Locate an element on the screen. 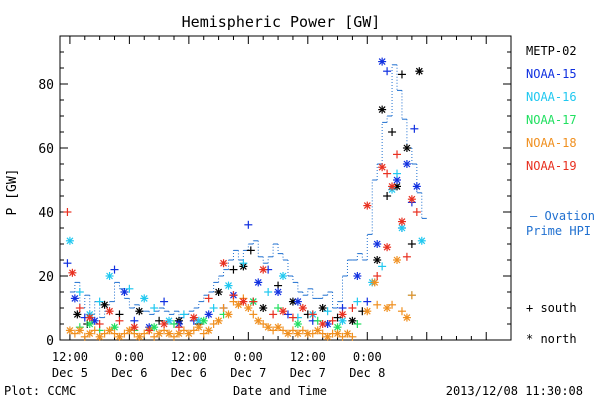 Image resolution: width=600 pixels, height=400 pixels. legend-item-noaa-15: NOAA-15 is located at coordinates (551, 74).